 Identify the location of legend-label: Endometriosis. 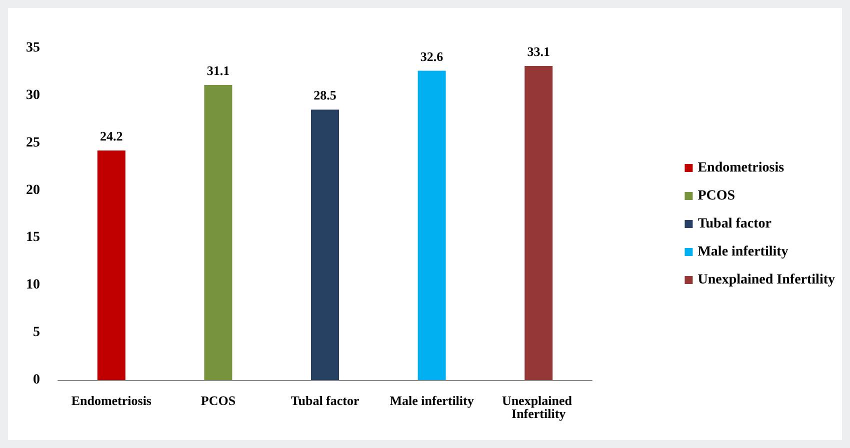
(741, 168).